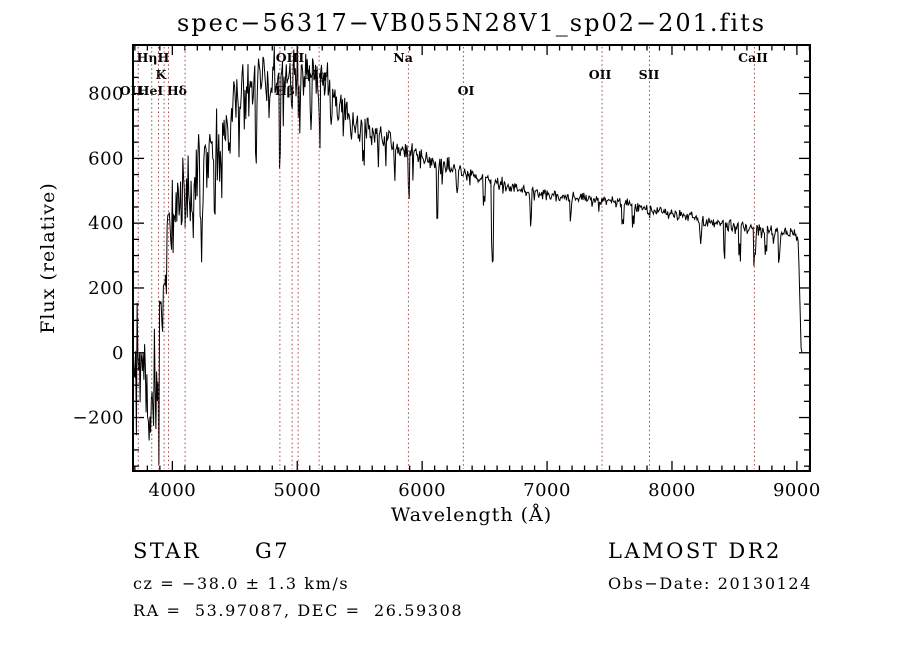 This screenshot has width=900, height=649. What do you see at coordinates (797, 490) in the screenshot?
I see `x-tick-label: 9000` at bounding box center [797, 490].